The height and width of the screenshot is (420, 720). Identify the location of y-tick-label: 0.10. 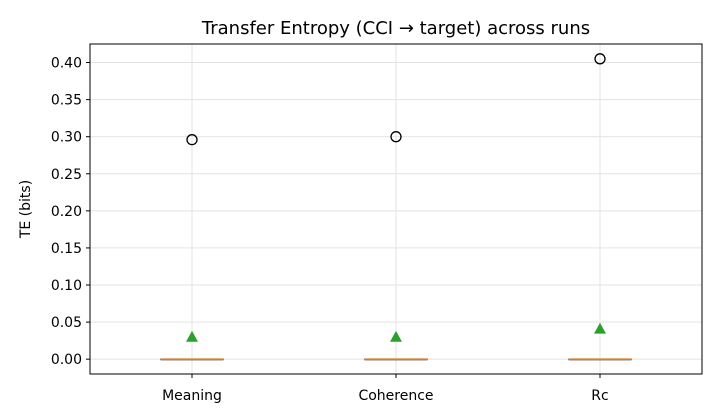
(66, 286).